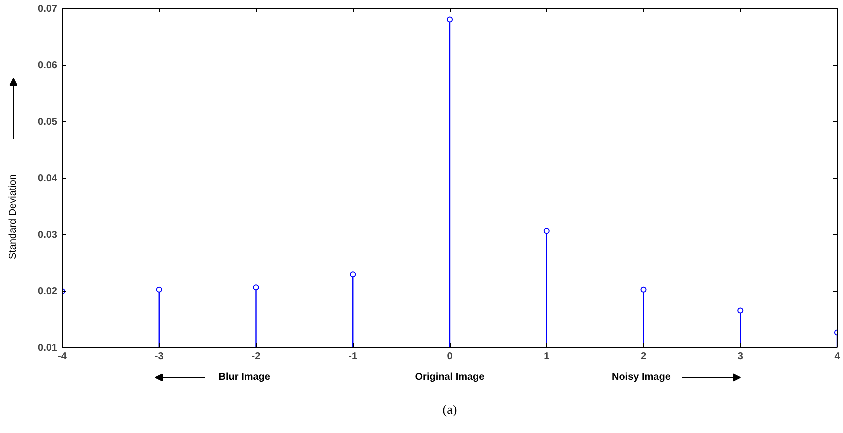 Image resolution: width=843 pixels, height=433 pixels. I want to click on y-tick-label: 0.06, so click(48, 66).